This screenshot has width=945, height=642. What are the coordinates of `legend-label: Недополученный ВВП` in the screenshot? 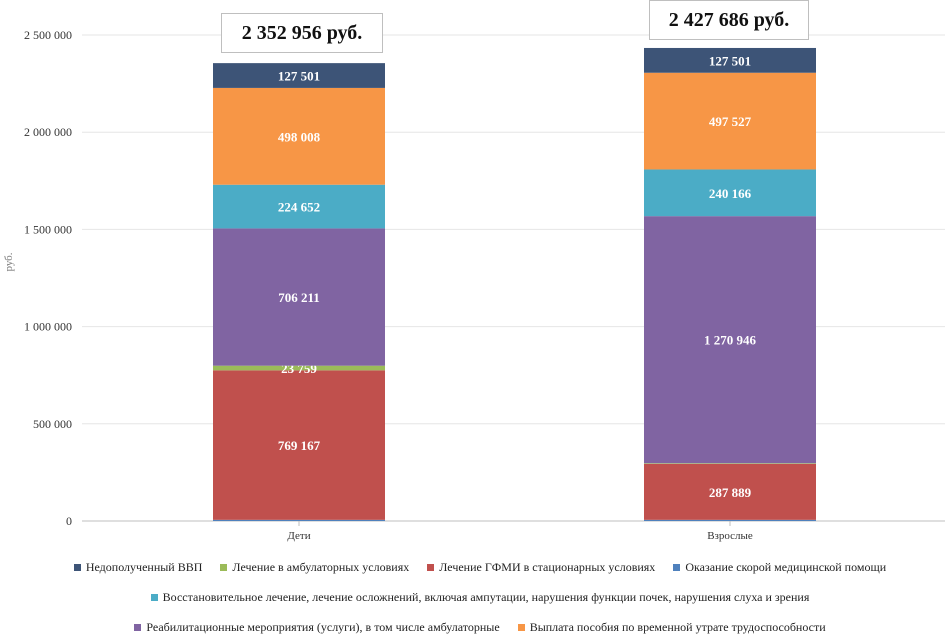 It's located at (144, 566).